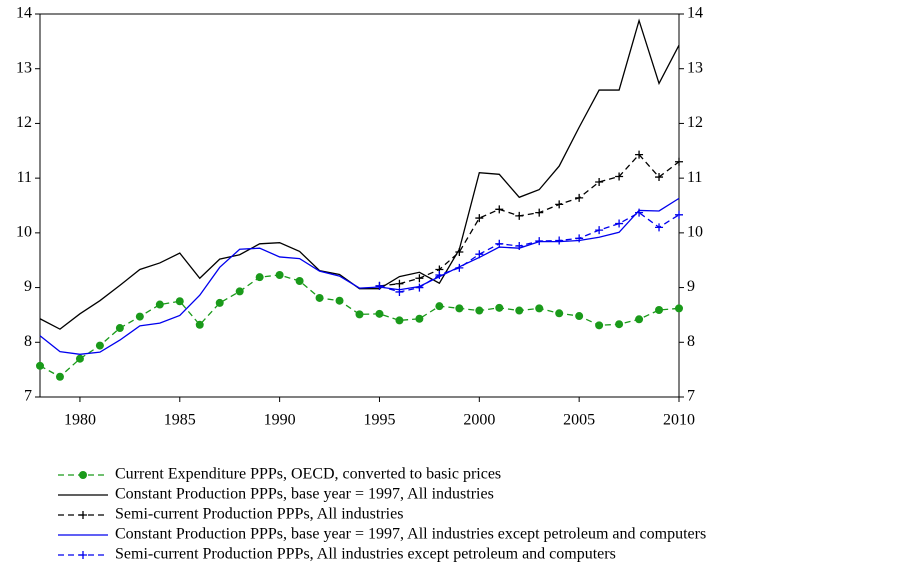 Image resolution: width=904 pixels, height=583 pixels. Describe the element at coordinates (24, 13) in the screenshot. I see `y-tick-label: 14` at that location.